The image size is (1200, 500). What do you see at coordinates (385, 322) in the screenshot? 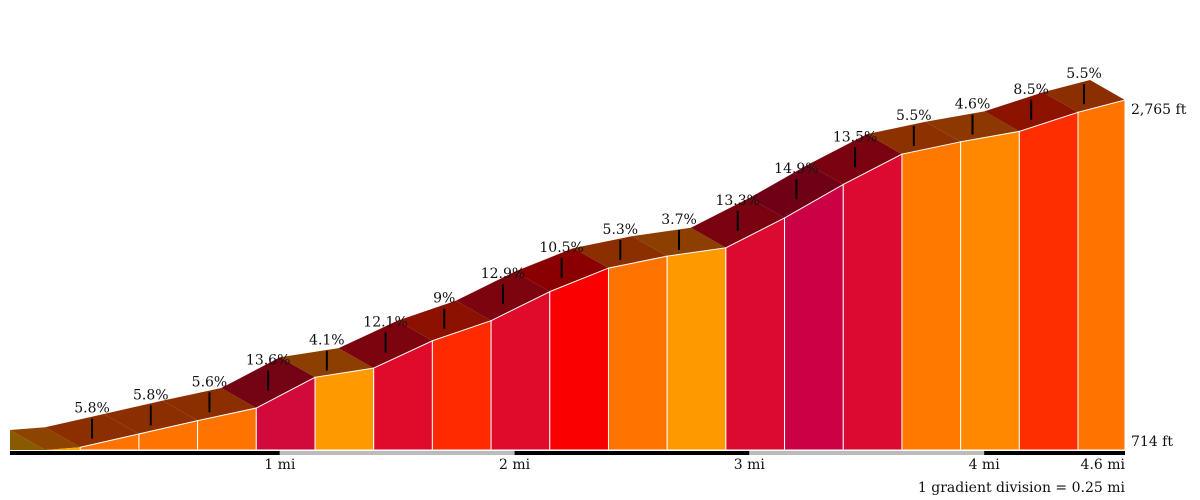
I see `grade-label: 12.1%` at bounding box center [385, 322].